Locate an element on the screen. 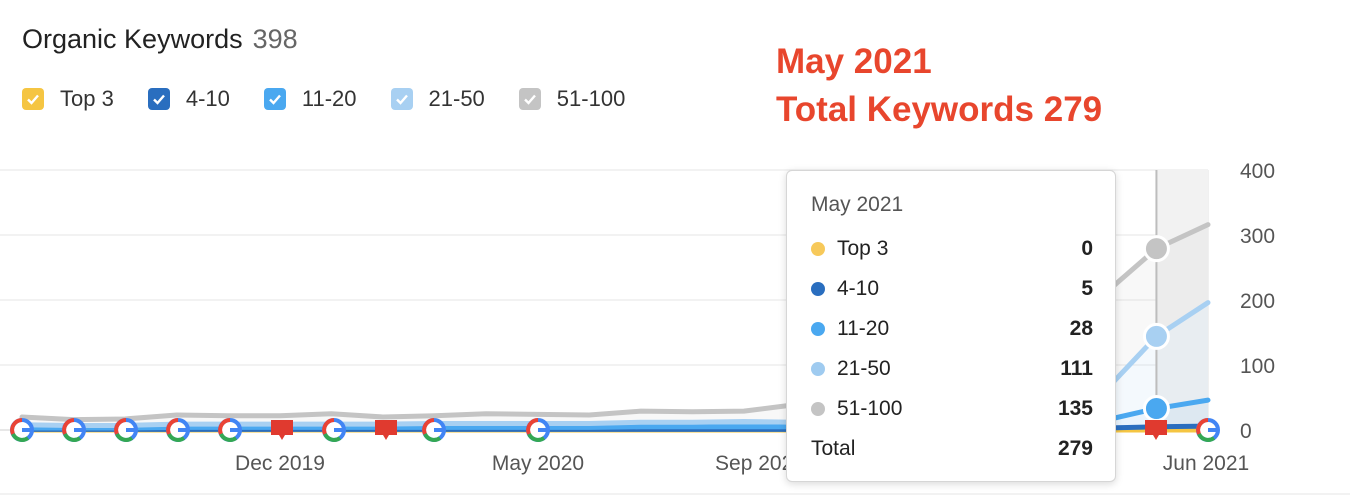 This screenshot has width=1350, height=498. tooltip-row-label: 21-50 is located at coordinates (864, 368).